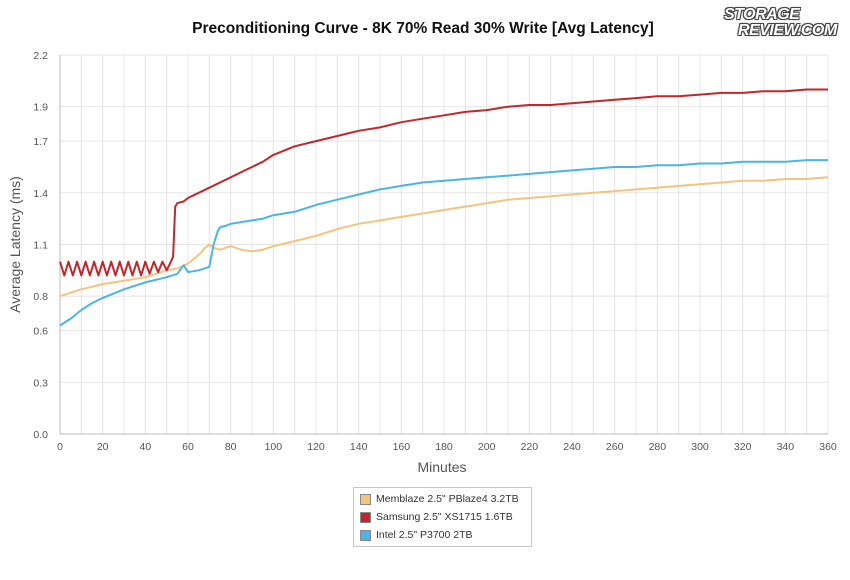 This screenshot has height=580, width=850. I want to click on x-tick-label: 340, so click(786, 447).